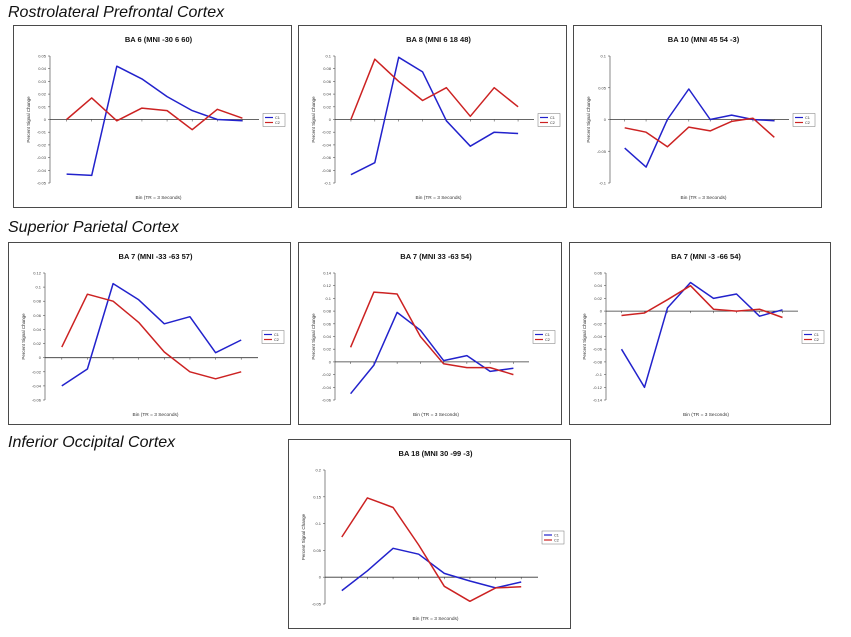 This screenshot has width=851, height=637. What do you see at coordinates (598, 400) in the screenshot?
I see `y-tick-label: -0.14` at bounding box center [598, 400].